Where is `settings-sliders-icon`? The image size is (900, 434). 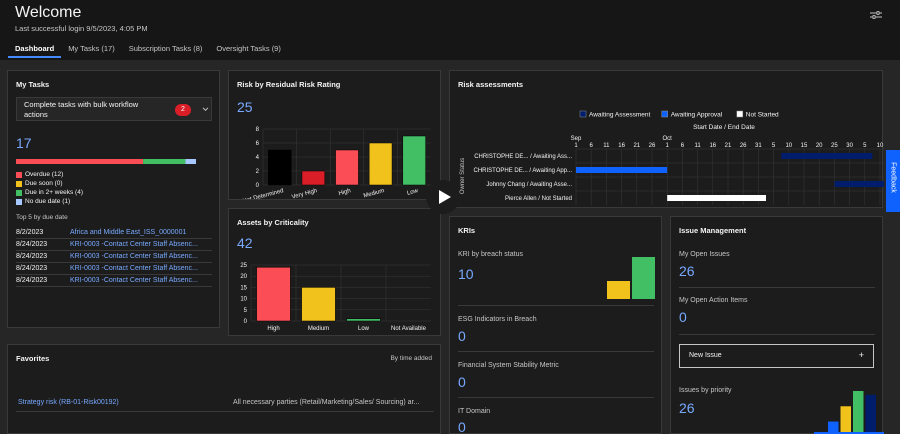 settings-sliders-icon is located at coordinates (876, 15).